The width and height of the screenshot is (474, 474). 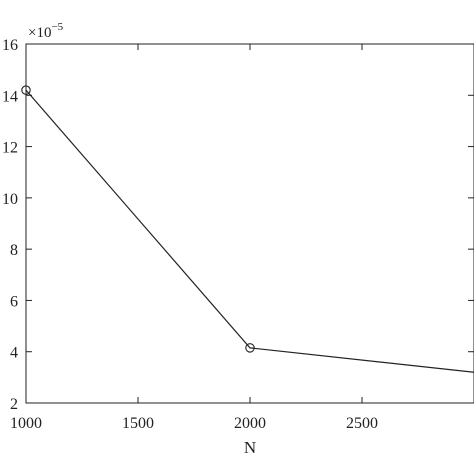 What do you see at coordinates (10, 148) in the screenshot?
I see `y-tick-label: 12` at bounding box center [10, 148].